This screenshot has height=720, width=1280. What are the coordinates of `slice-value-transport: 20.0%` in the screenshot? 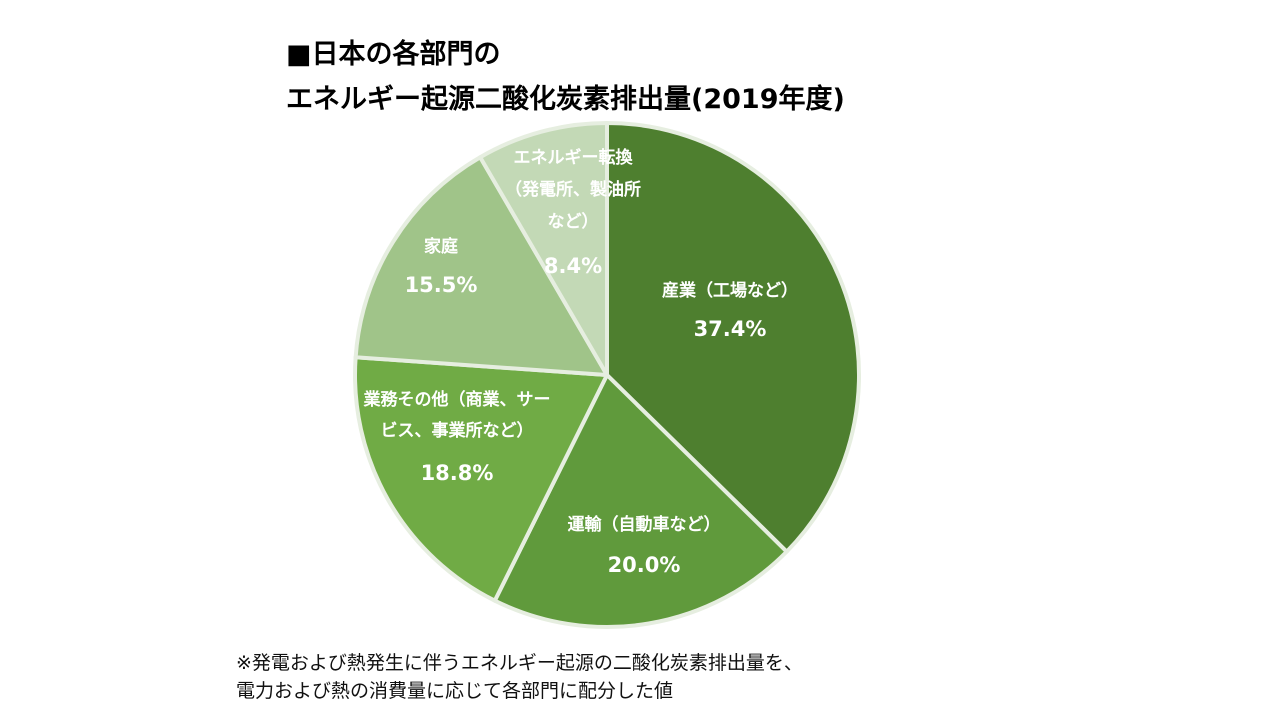 It's located at (644, 565).